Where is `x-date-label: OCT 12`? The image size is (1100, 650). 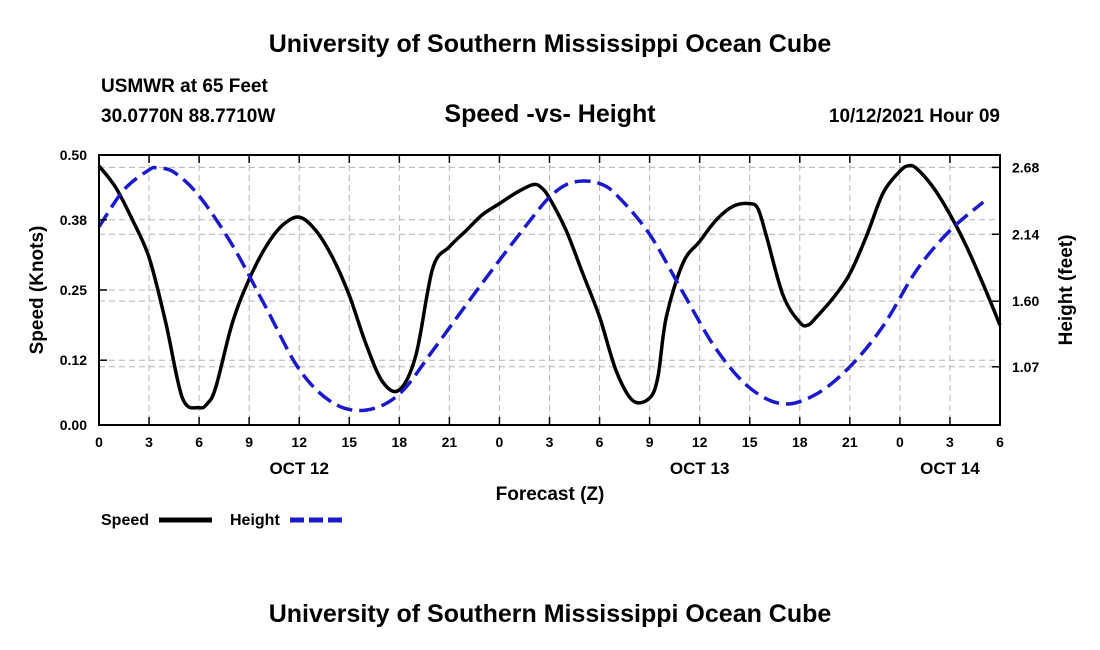 x-date-label: OCT 12 is located at coordinates (299, 468).